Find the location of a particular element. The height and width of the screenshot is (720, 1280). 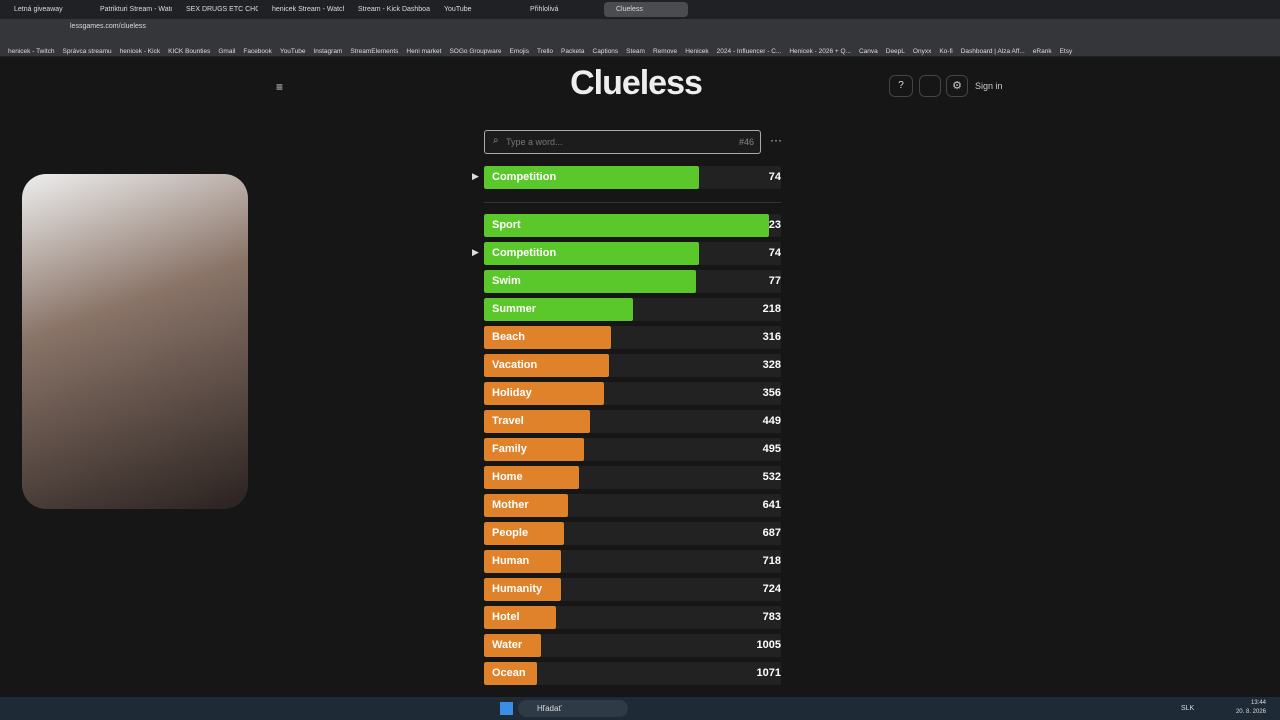

guess-rank: 724 is located at coordinates (771, 589).